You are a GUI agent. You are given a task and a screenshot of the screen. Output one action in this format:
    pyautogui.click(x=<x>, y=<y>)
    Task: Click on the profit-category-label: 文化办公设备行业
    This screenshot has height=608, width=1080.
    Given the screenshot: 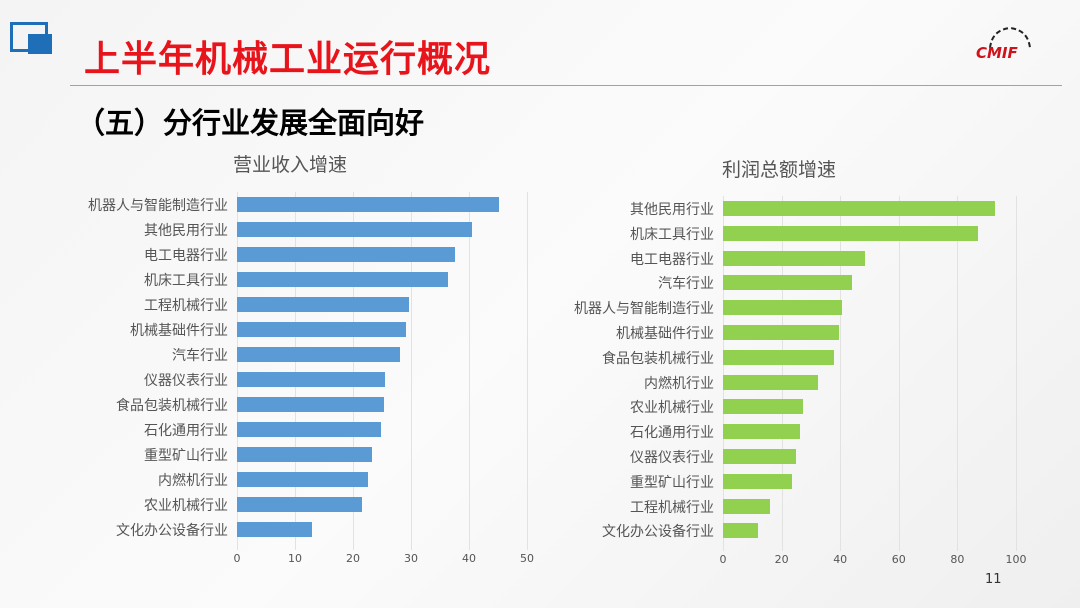 What is the action you would take?
    pyautogui.click(x=658, y=532)
    